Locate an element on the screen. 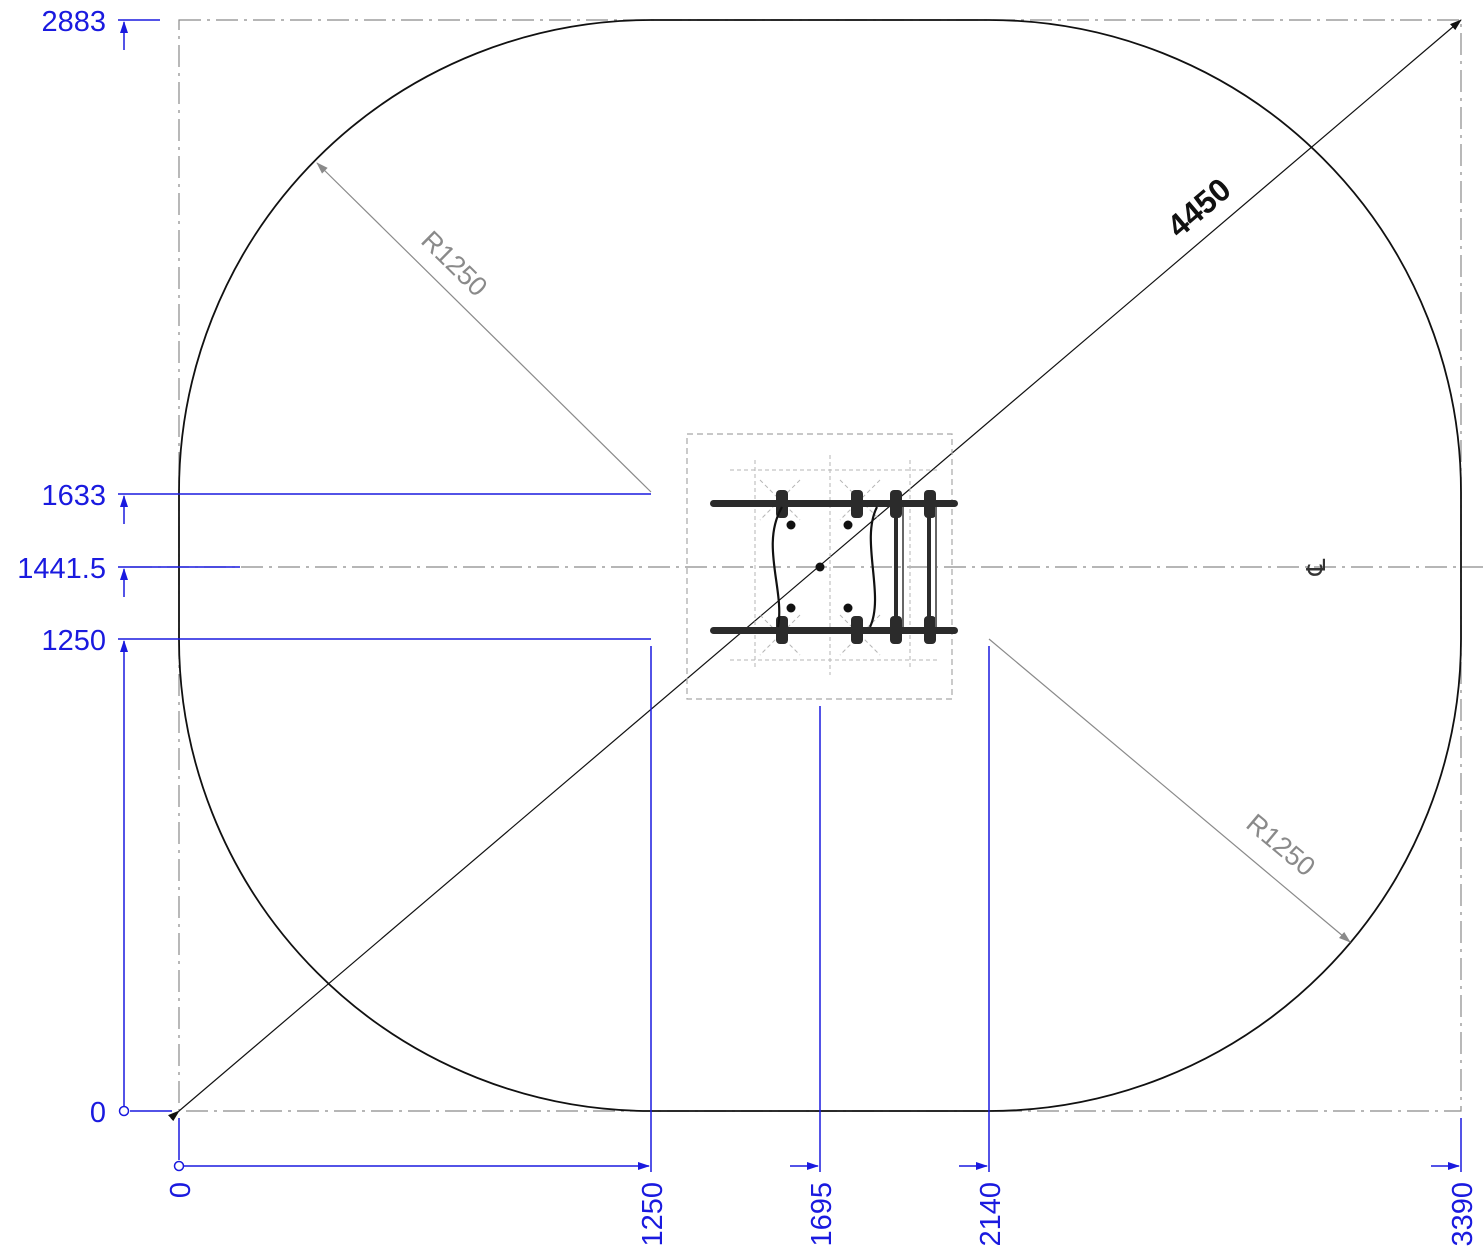  x-label-0: 0 is located at coordinates (181, 1190).